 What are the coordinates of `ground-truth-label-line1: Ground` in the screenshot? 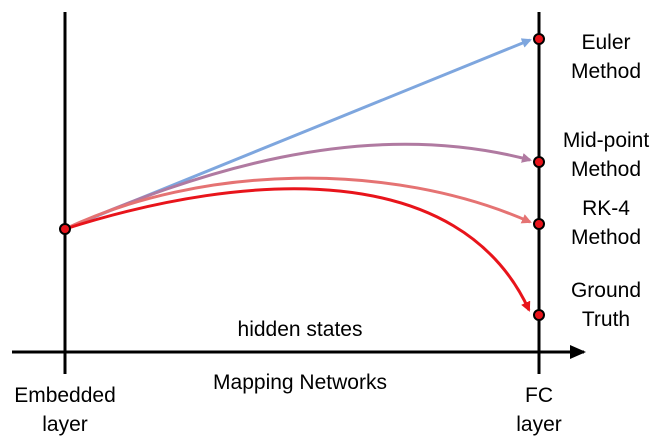 It's located at (606, 290).